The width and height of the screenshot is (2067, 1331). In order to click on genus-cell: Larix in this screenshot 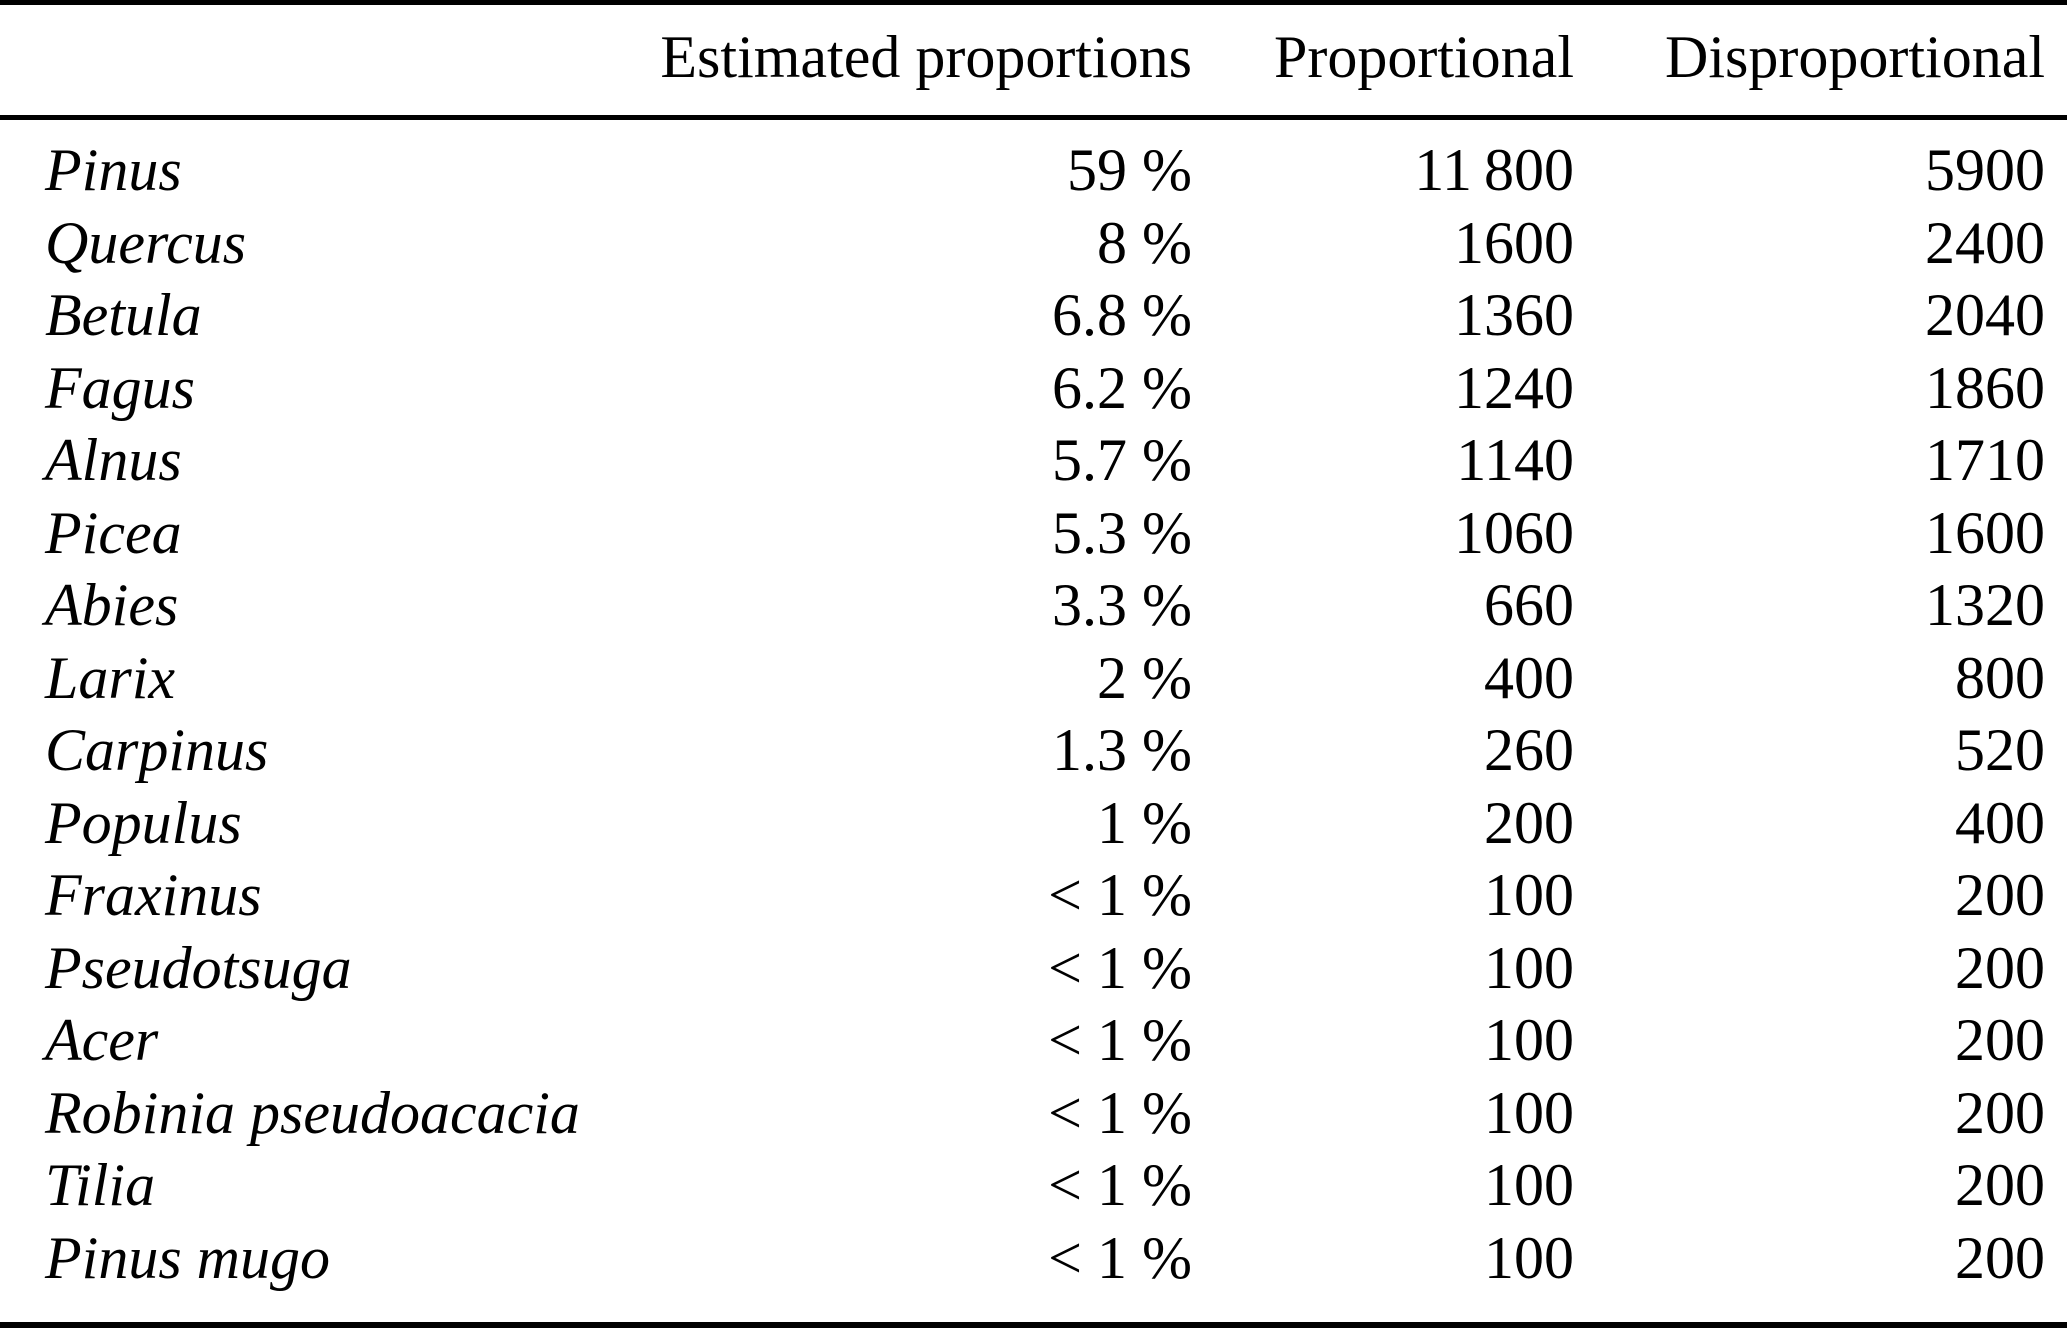, I will do `click(110, 677)`.